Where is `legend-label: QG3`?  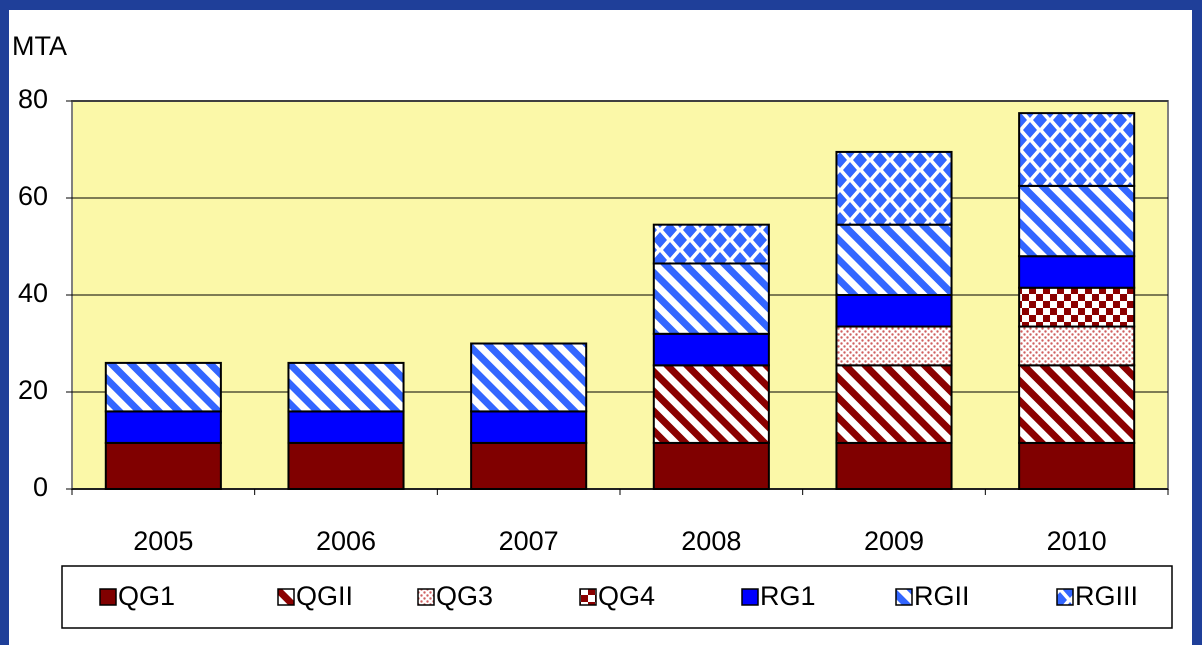
legend-label: QG3 is located at coordinates (464, 596).